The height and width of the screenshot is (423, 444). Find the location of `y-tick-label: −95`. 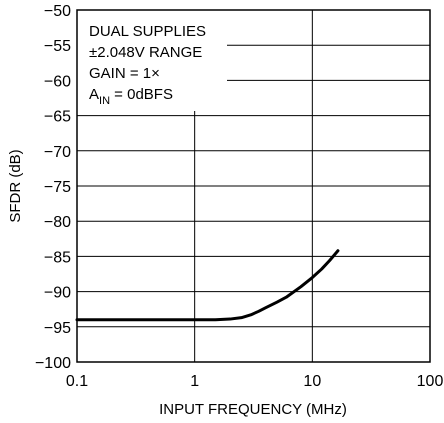

y-tick-label: −95 is located at coordinates (57, 328).